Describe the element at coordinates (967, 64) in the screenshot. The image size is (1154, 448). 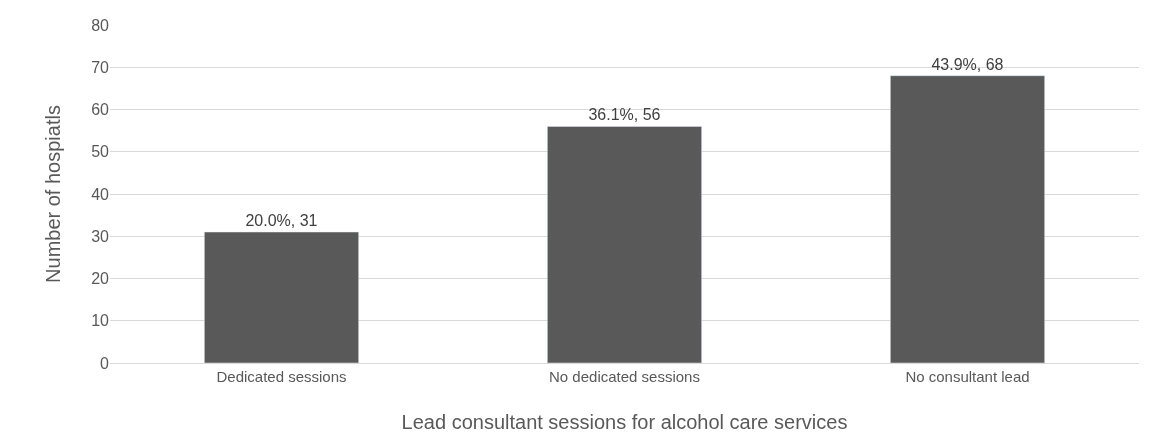
I see `data-label: 43.9%, 68` at that location.